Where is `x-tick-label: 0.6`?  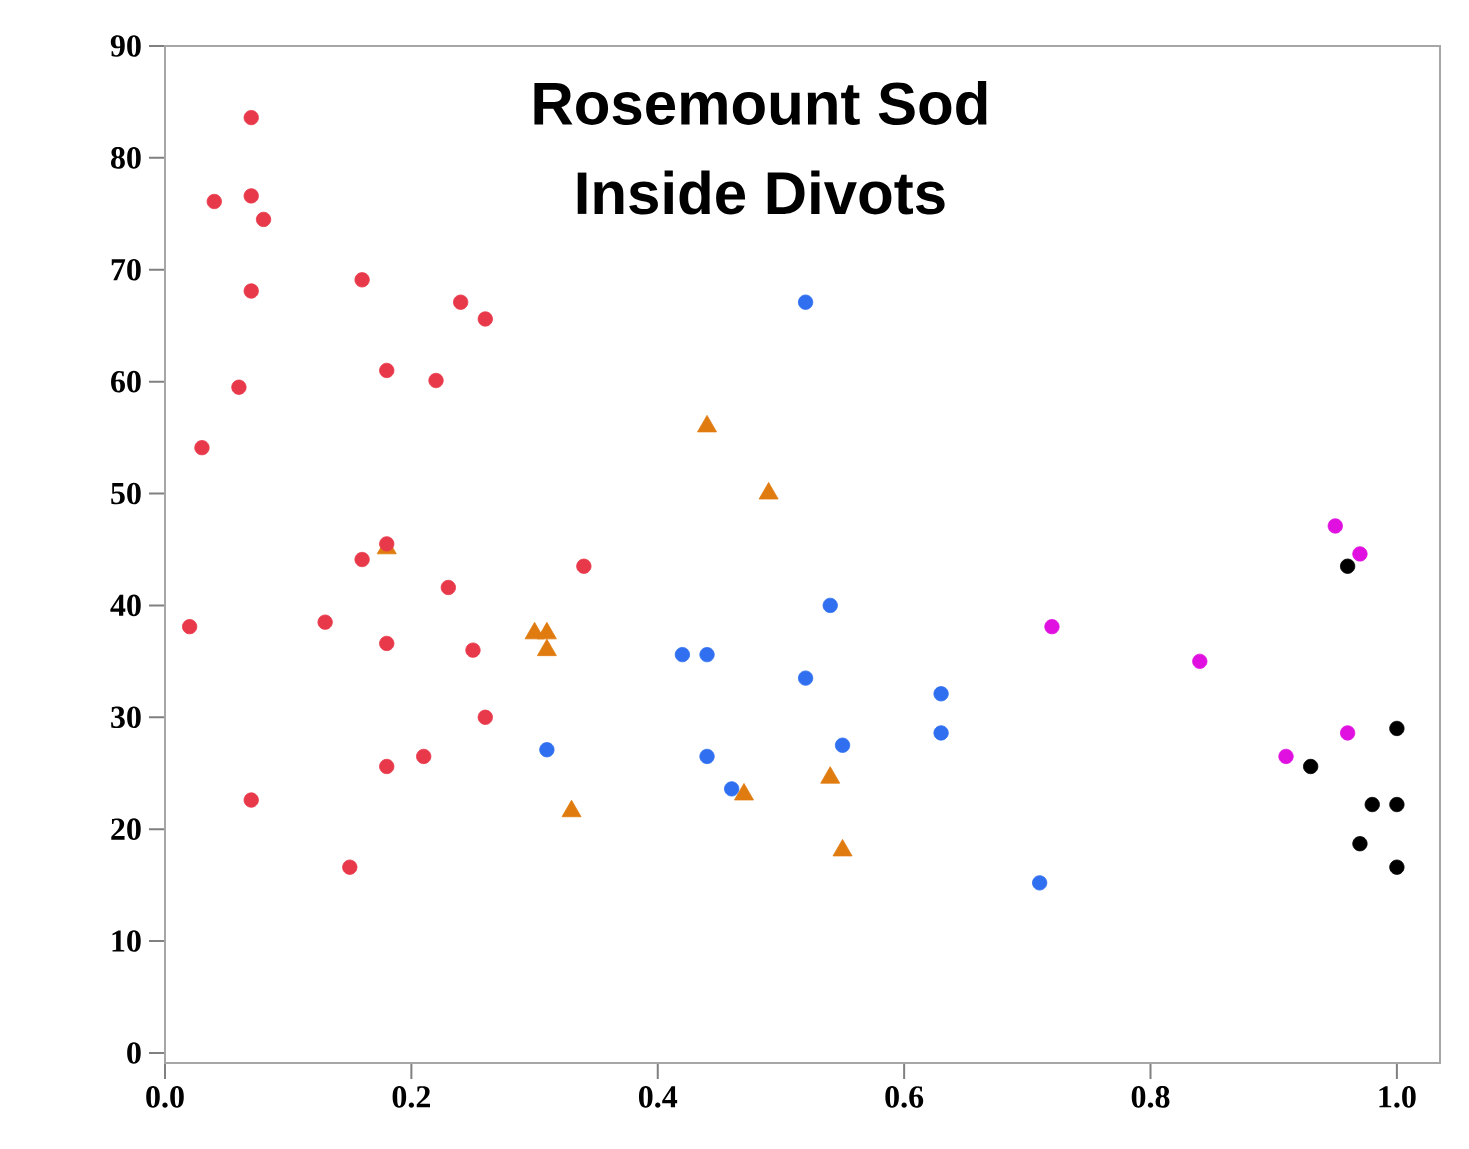 x-tick-label: 0.6 is located at coordinates (904, 1097).